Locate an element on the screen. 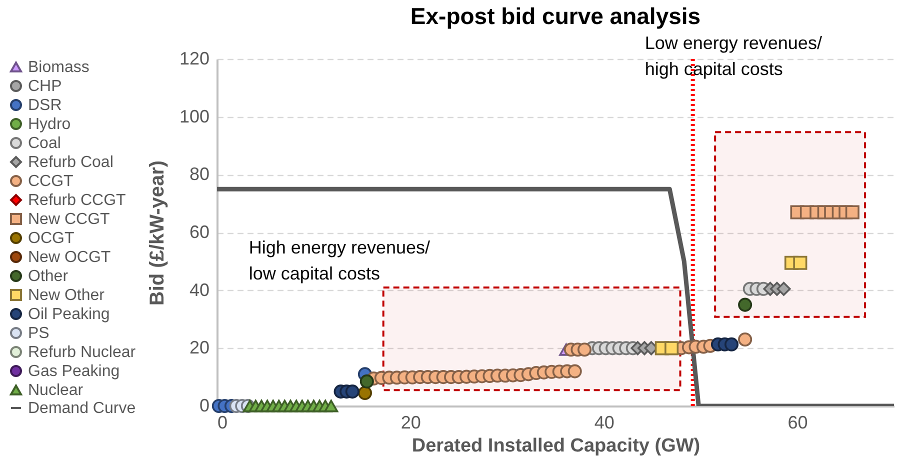  legend-label: New OCGT is located at coordinates (69, 257).